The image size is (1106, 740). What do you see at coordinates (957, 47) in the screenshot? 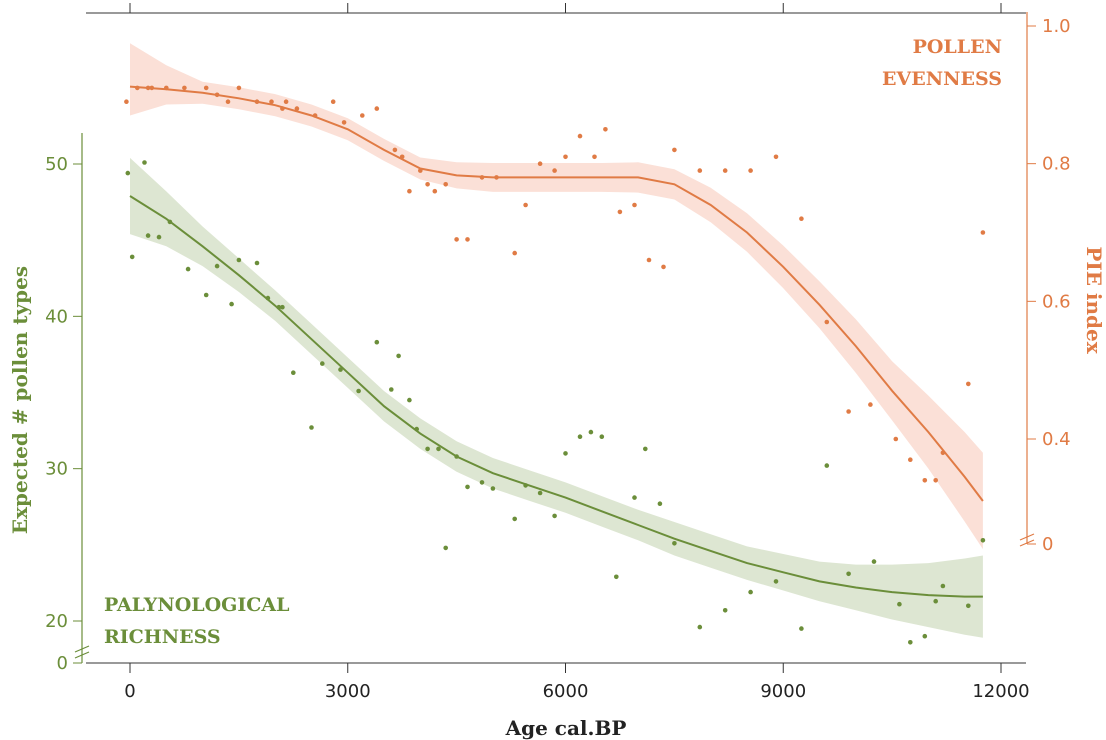
I see `legend-evenness-line1: POLLEN` at bounding box center [957, 47].